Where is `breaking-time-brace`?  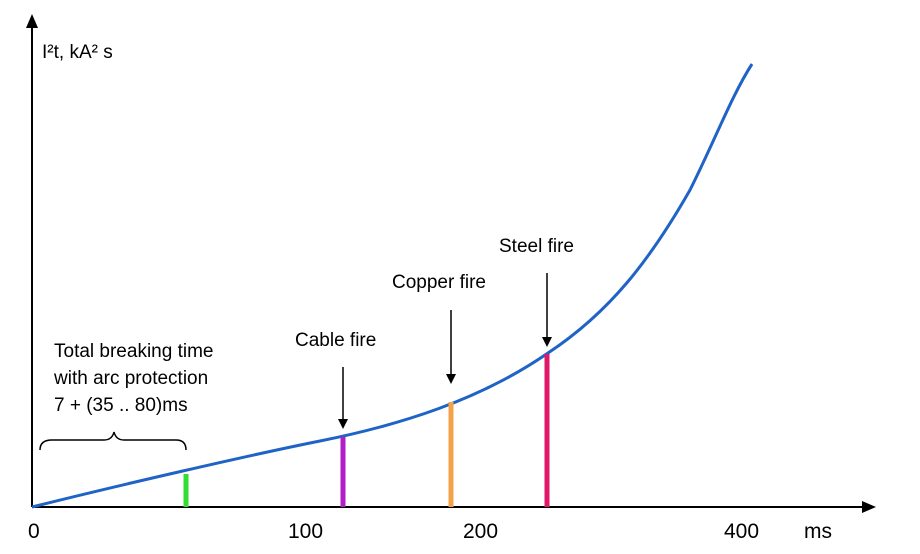 breaking-time-brace is located at coordinates (113, 441).